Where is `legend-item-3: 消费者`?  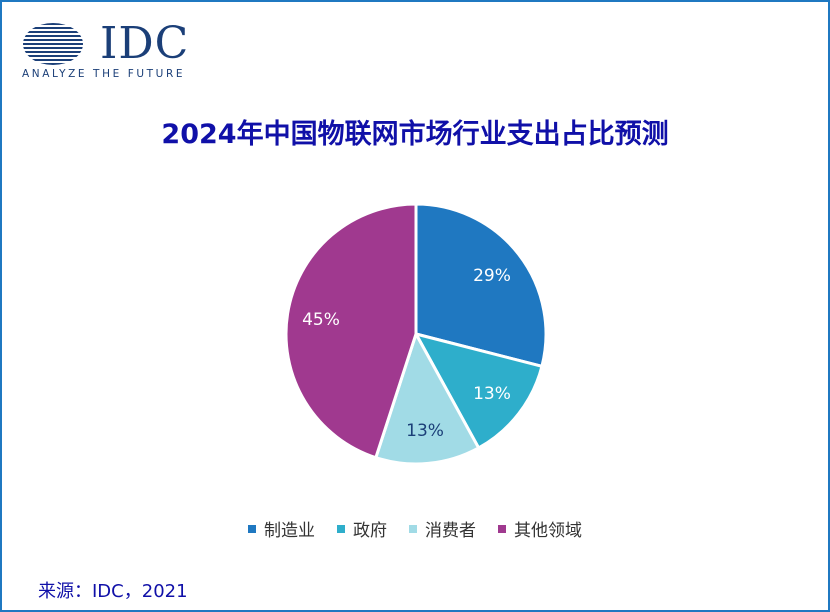 legend-item-3: 消费者 is located at coordinates (442, 528).